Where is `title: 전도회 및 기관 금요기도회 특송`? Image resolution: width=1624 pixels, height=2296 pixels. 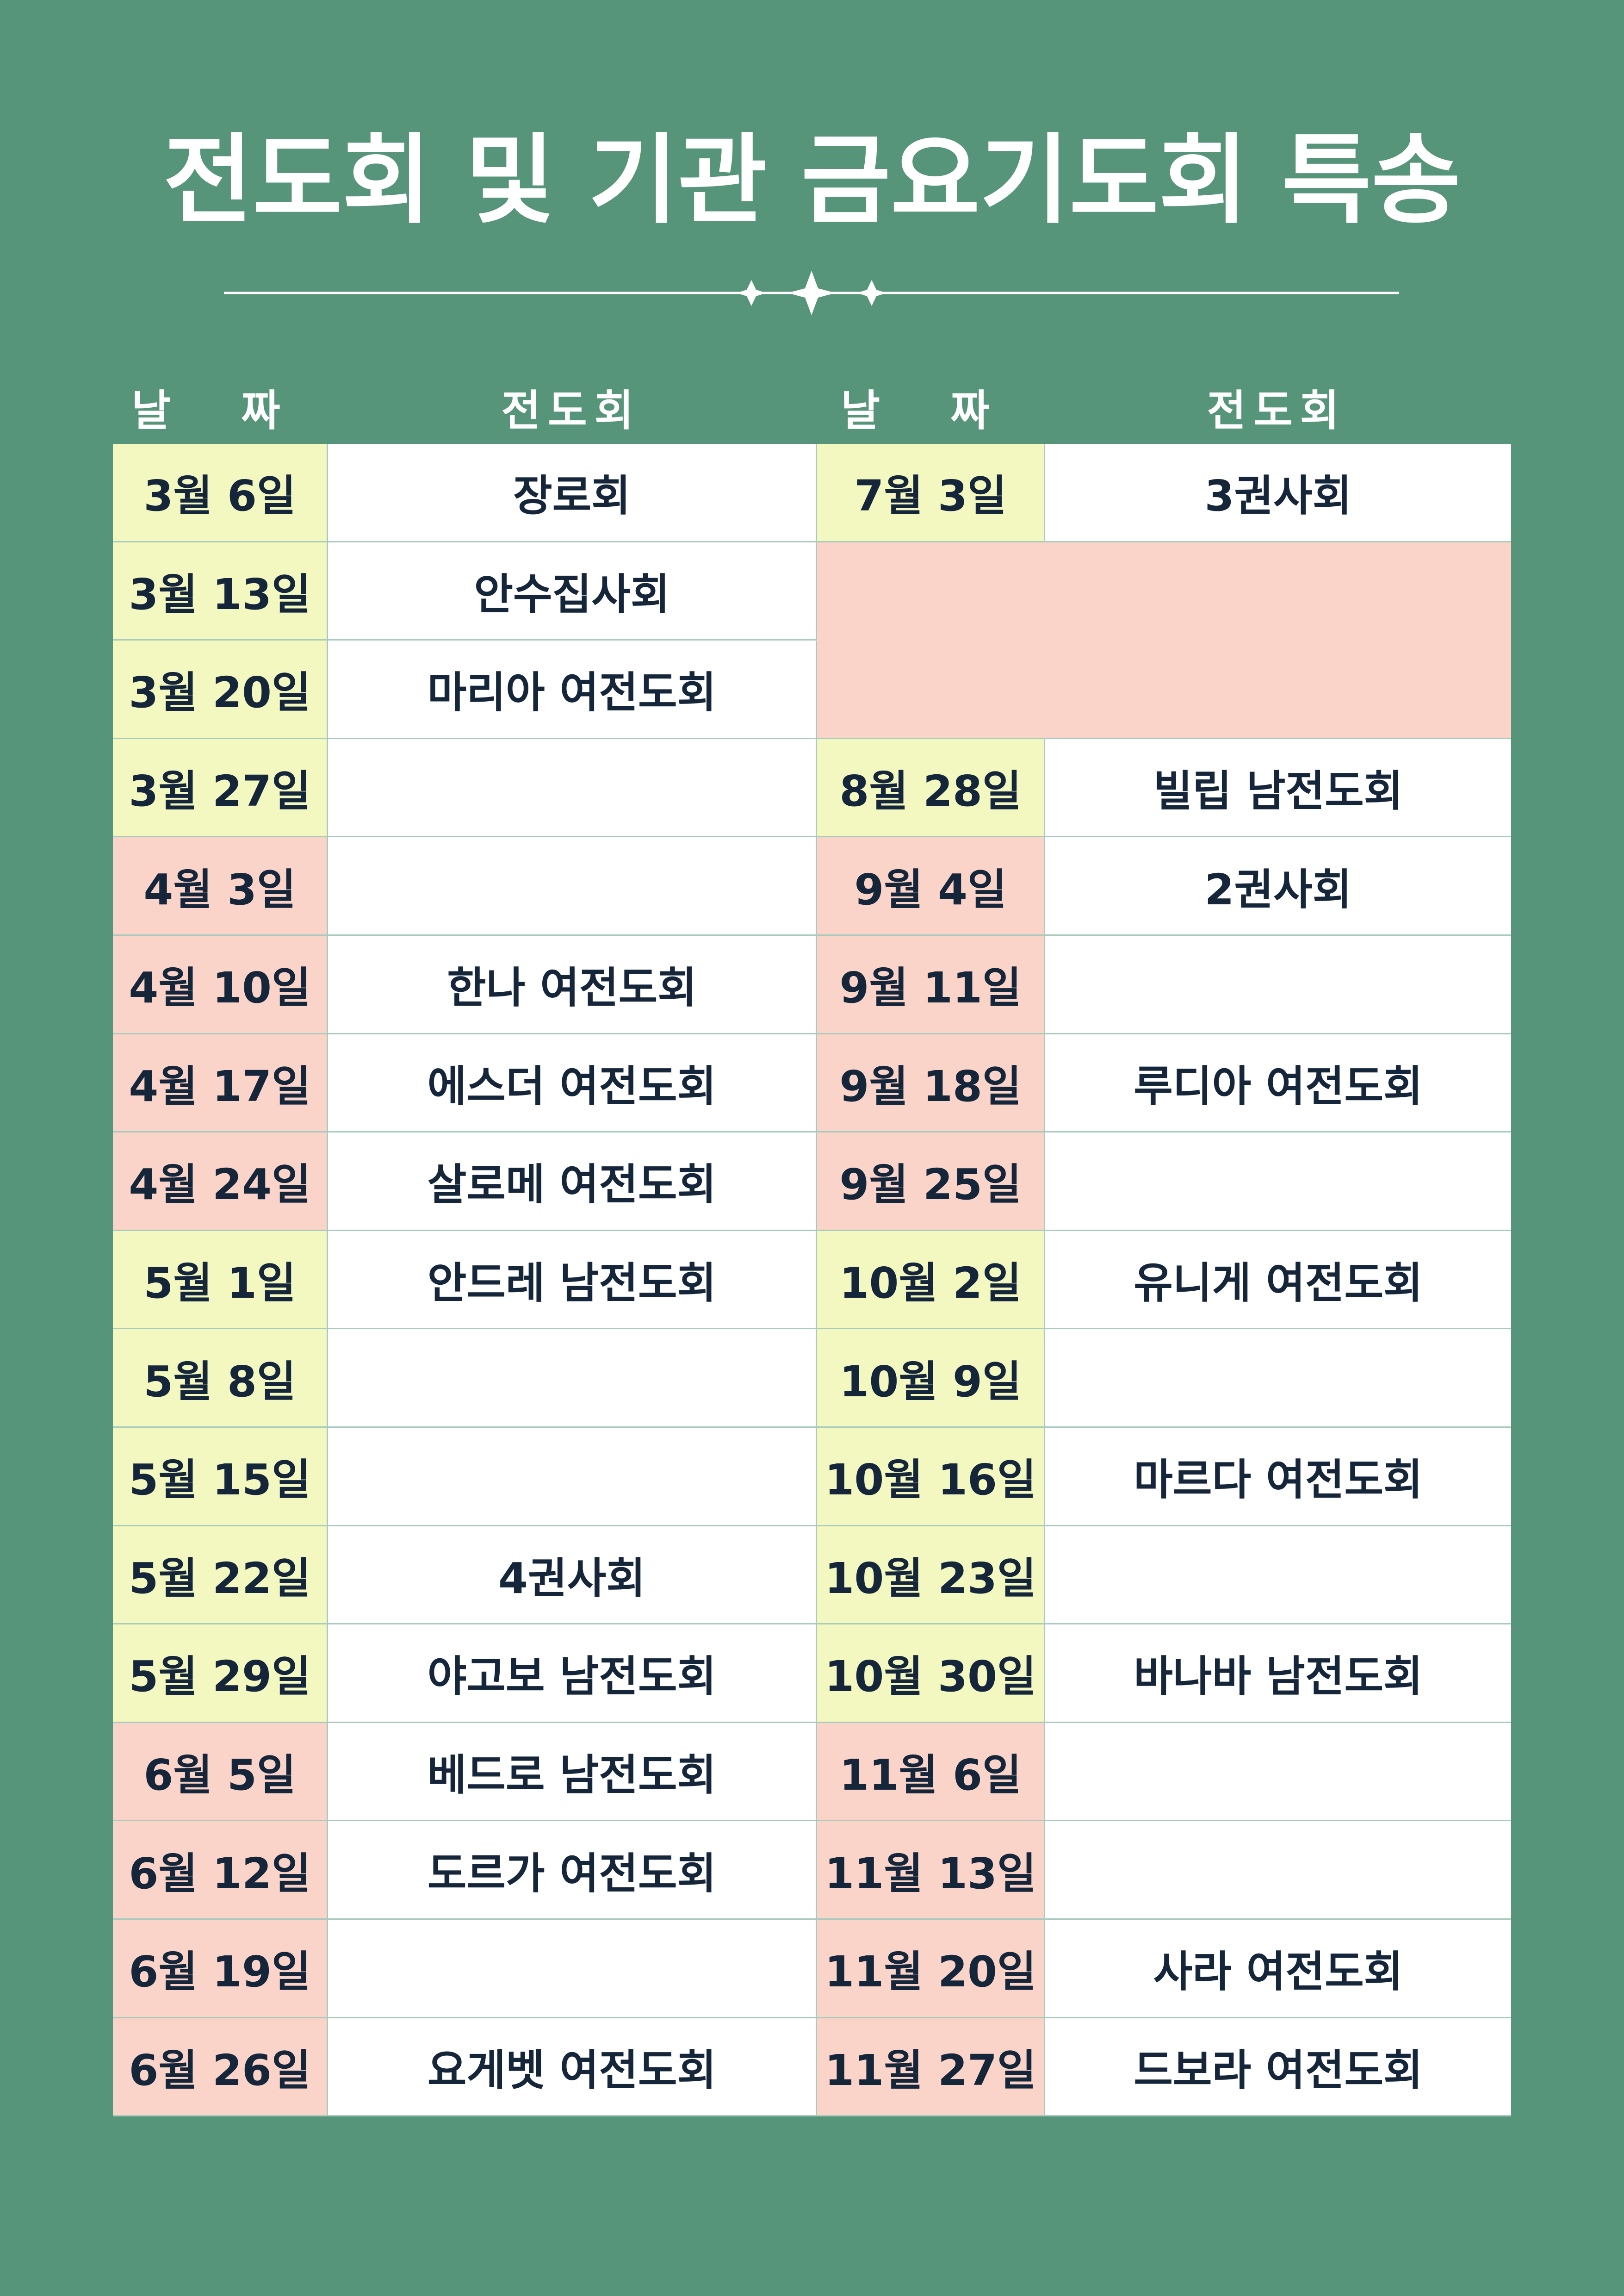
title: 전도회 및 기관 금요기도회 특송 is located at coordinates (812, 180).